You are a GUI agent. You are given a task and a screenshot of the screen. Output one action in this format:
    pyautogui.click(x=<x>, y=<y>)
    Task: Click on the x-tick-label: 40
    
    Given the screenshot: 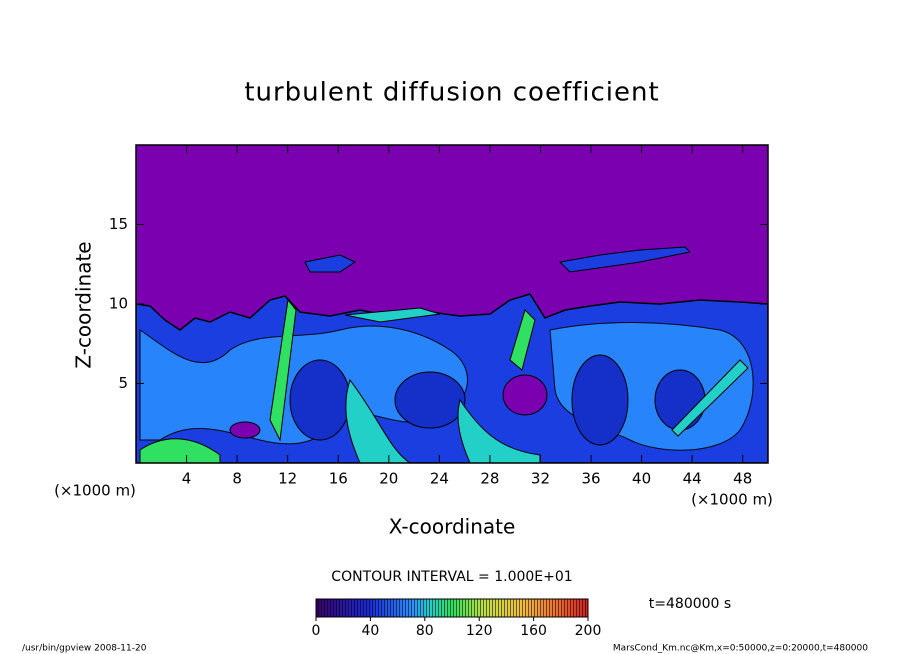 What is the action you would take?
    pyautogui.click(x=641, y=479)
    